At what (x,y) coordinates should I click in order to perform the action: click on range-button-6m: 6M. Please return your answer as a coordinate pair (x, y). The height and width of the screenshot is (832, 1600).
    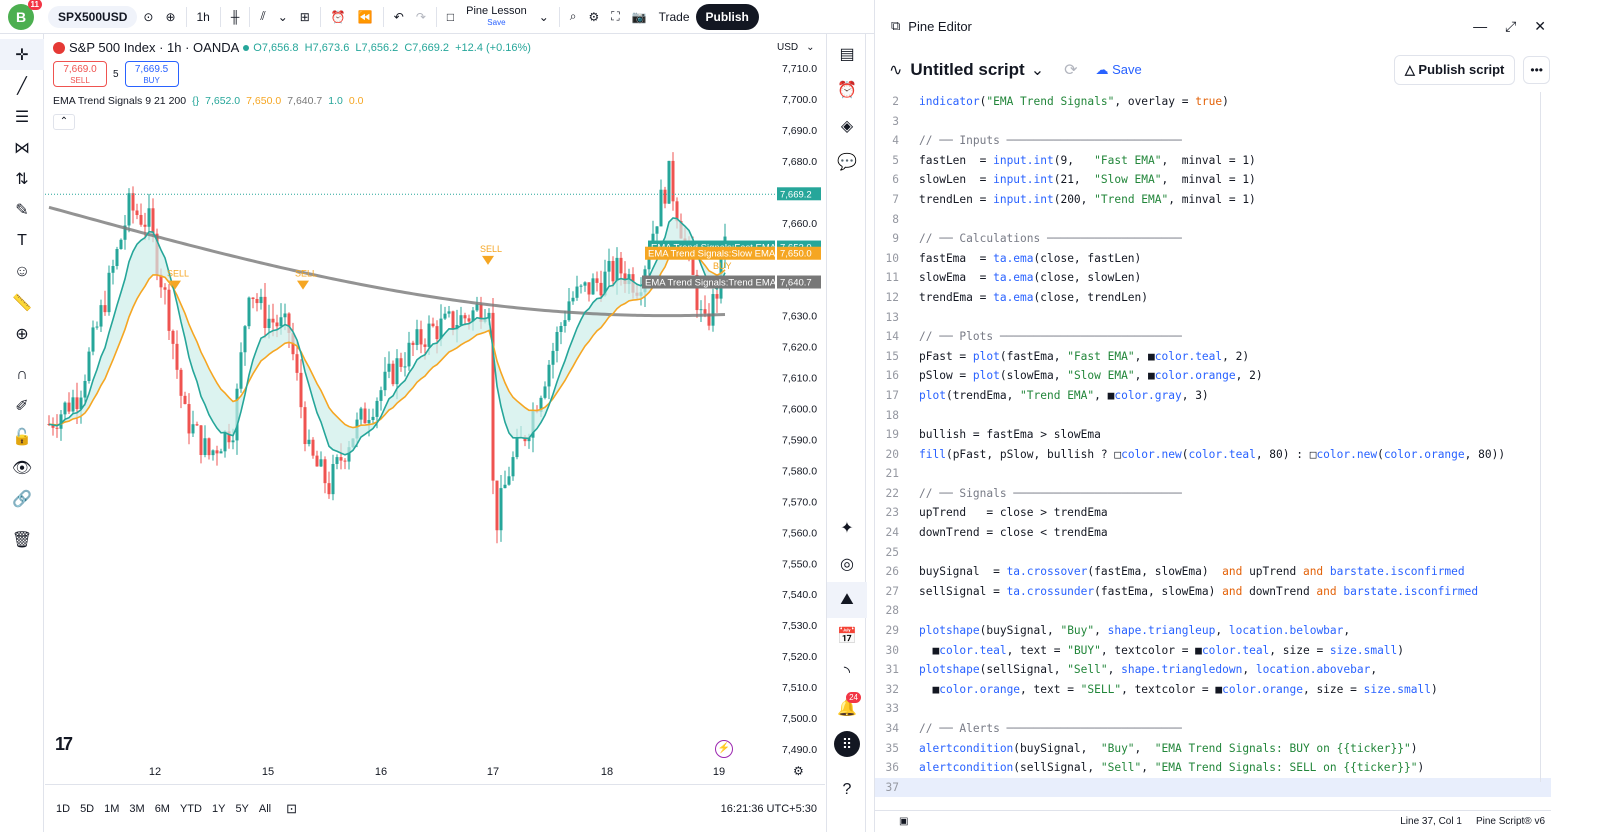
    Looking at the image, I should click on (162, 808).